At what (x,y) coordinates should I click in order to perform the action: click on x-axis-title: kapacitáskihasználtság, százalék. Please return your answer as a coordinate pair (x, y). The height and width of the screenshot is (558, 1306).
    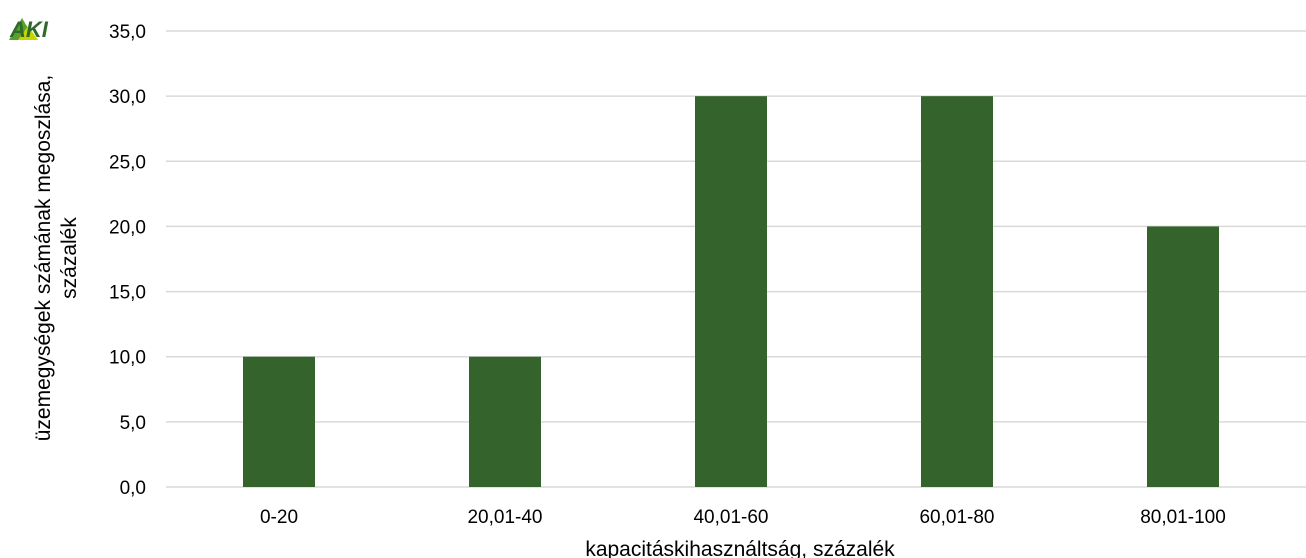
    Looking at the image, I should click on (740, 548).